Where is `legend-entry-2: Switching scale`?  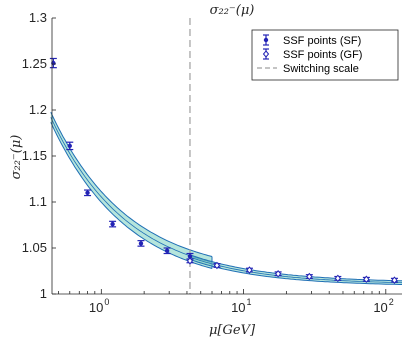 legend-entry-2: Switching scale is located at coordinates (308, 69).